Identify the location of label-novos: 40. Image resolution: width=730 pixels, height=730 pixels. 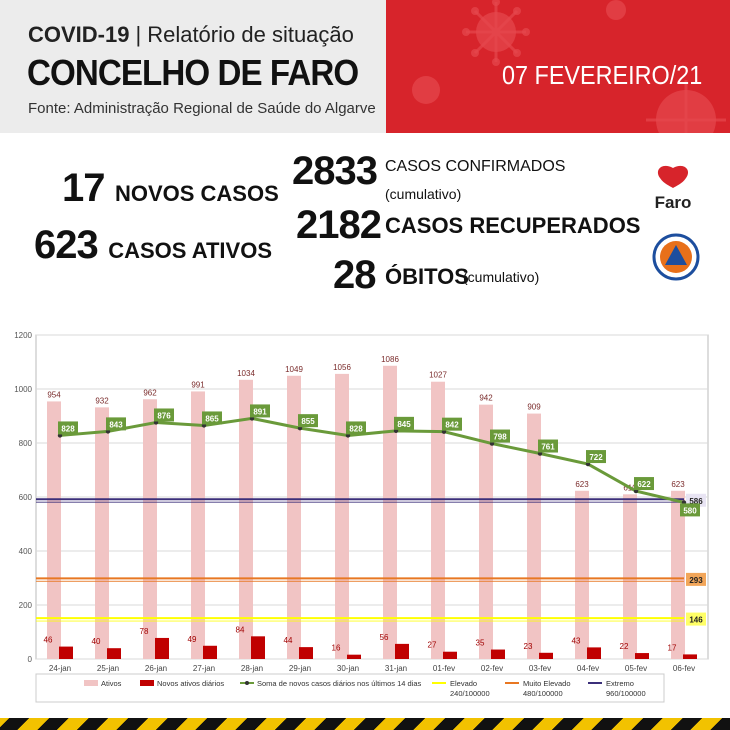
(96, 641).